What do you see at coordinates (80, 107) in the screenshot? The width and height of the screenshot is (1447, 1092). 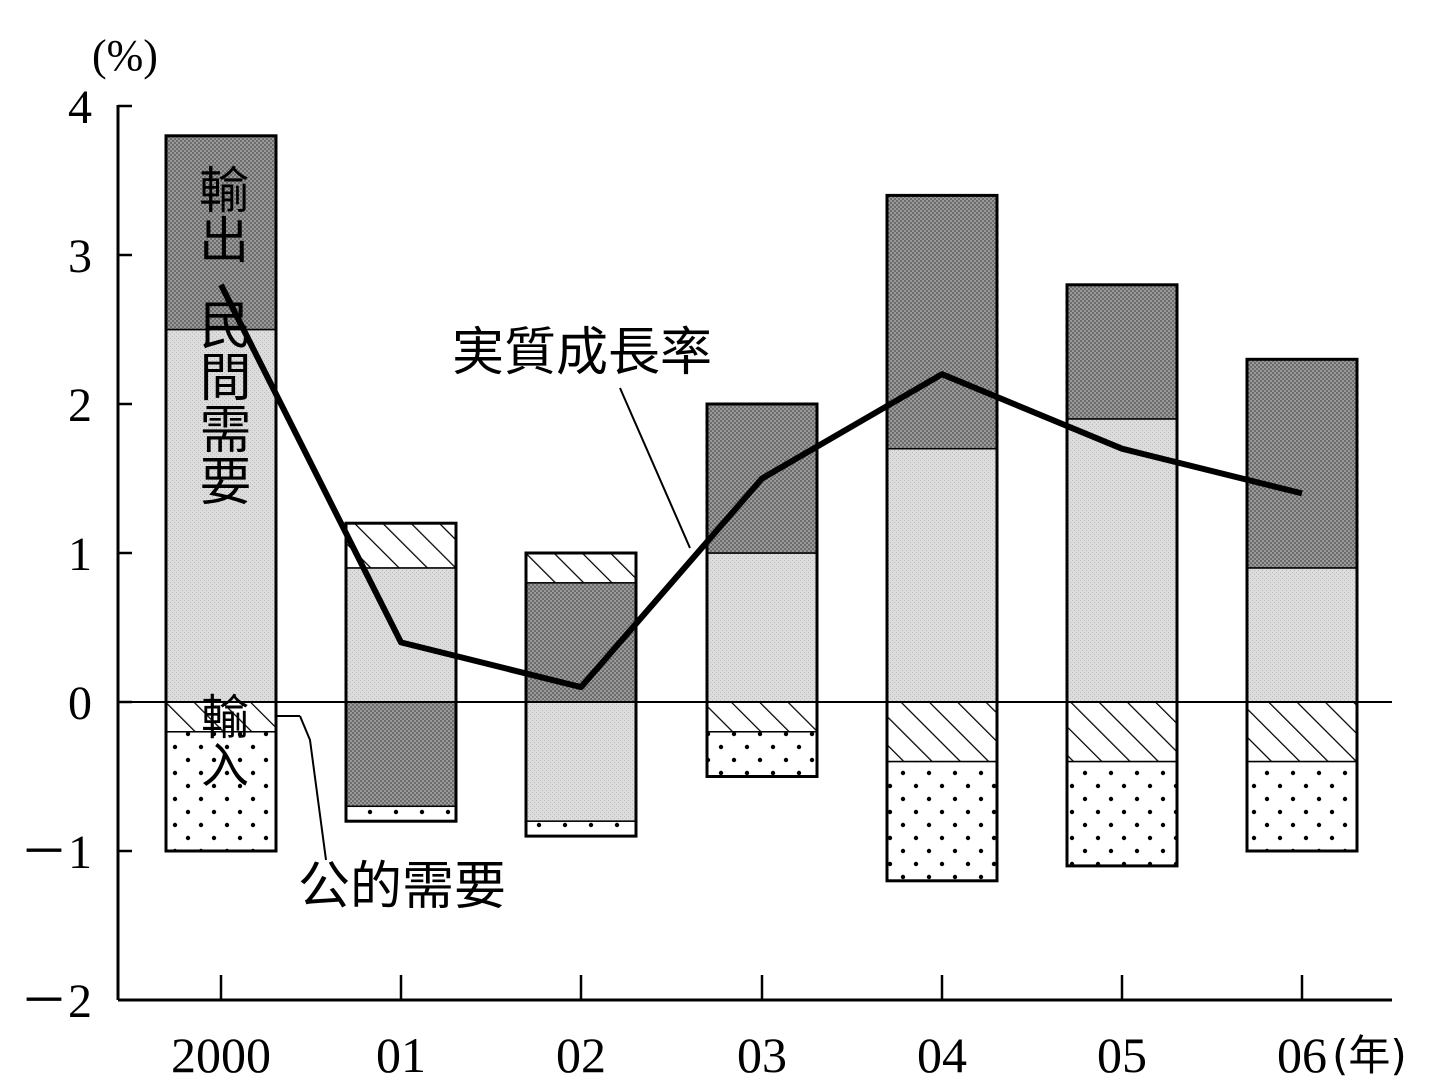 I see `y-tick-label: 4` at bounding box center [80, 107].